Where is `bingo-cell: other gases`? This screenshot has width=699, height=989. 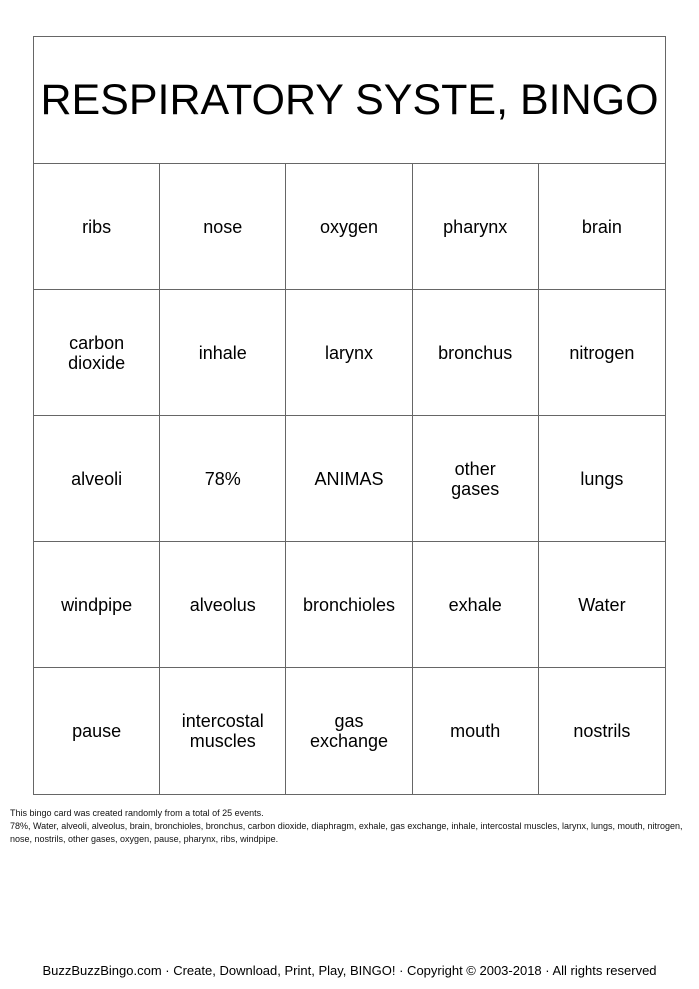 bingo-cell: other gases is located at coordinates (475, 479).